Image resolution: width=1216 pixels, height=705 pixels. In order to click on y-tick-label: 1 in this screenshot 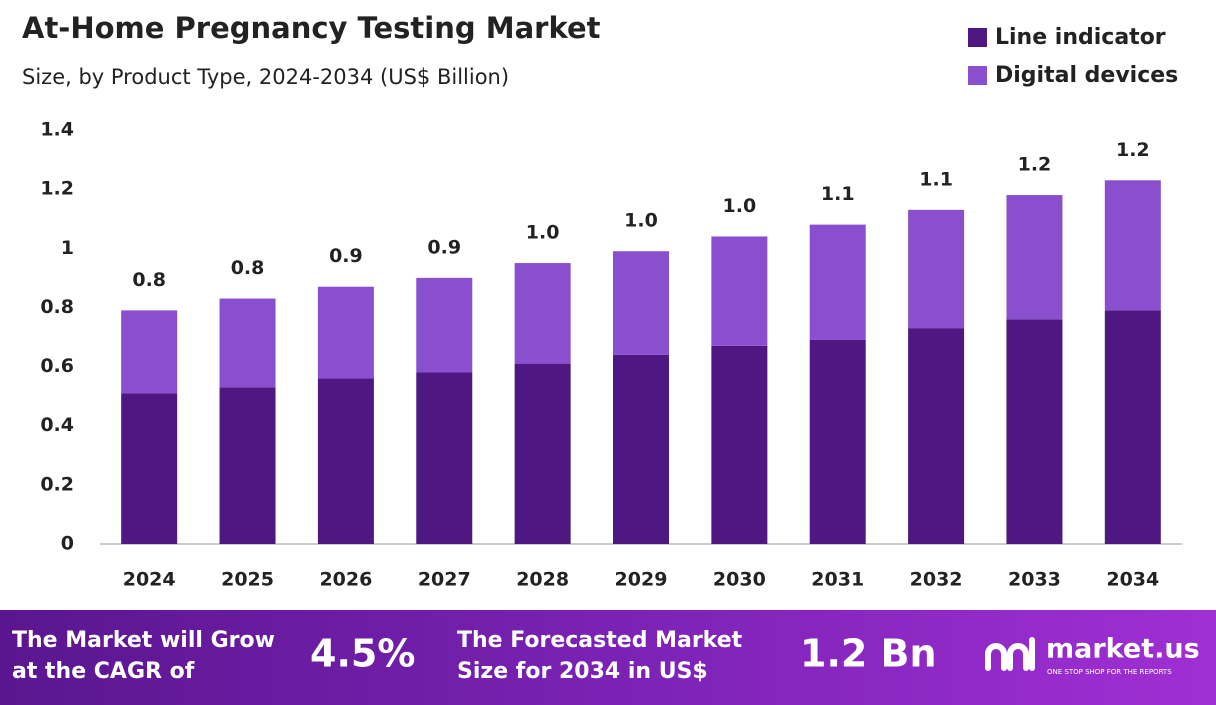, I will do `click(67, 248)`.